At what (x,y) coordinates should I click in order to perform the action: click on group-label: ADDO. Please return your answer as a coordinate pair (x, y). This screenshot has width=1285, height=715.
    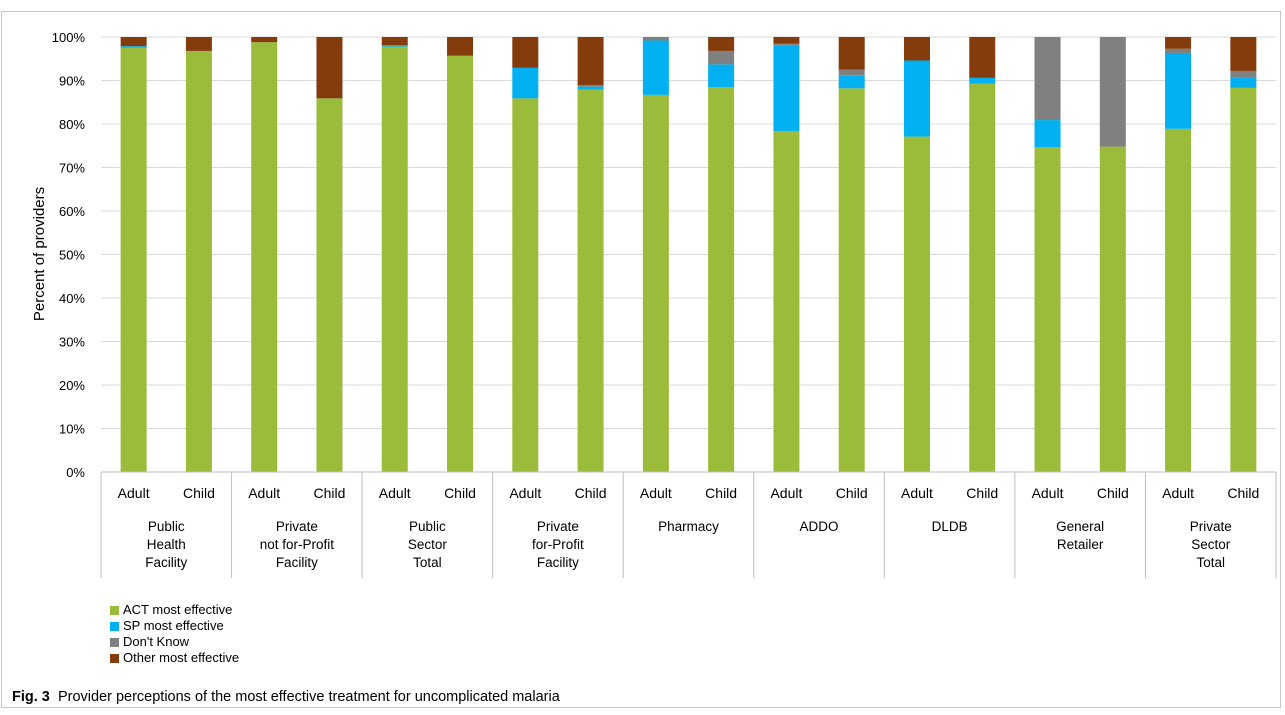
    Looking at the image, I should click on (819, 526).